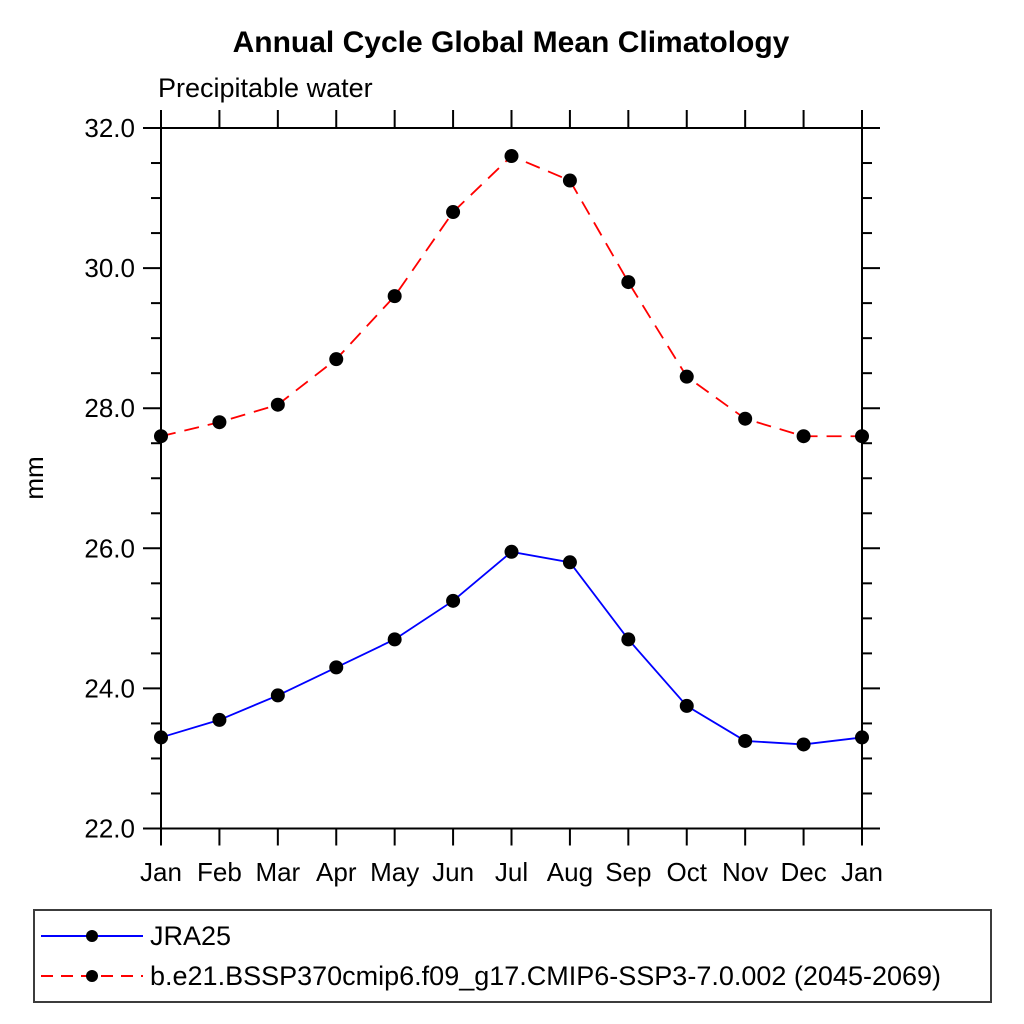 The image size is (1024, 1024). I want to click on y-tick-label: 24.0, so click(109, 688).